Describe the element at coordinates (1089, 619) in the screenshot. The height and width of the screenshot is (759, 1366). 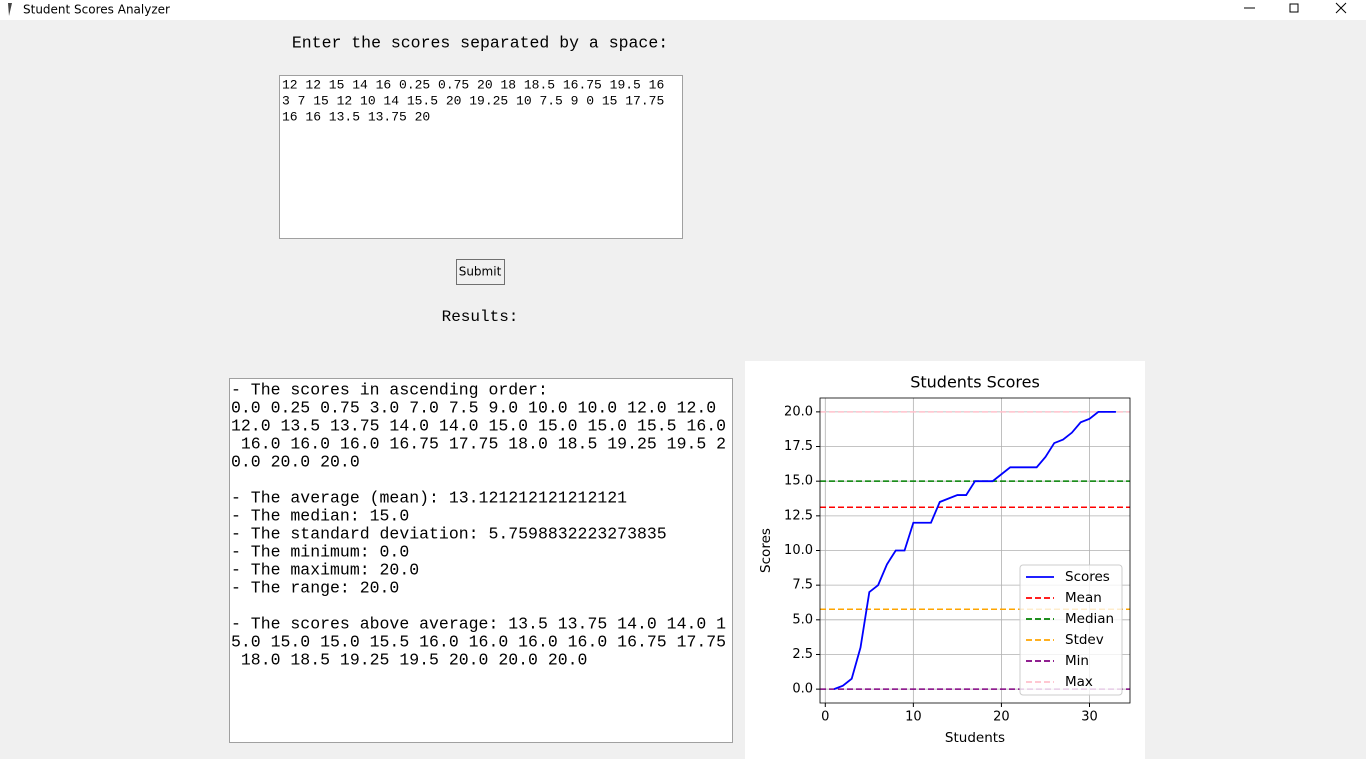
I see `legend-label: Median` at that location.